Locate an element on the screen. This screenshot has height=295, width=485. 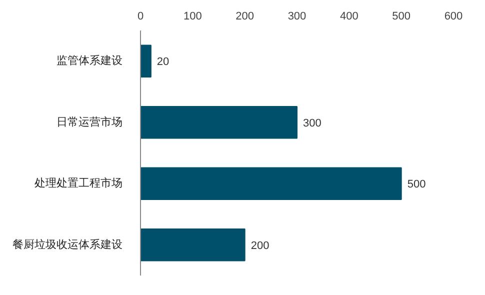
x-tick-label: 0 is located at coordinates (140, 16).